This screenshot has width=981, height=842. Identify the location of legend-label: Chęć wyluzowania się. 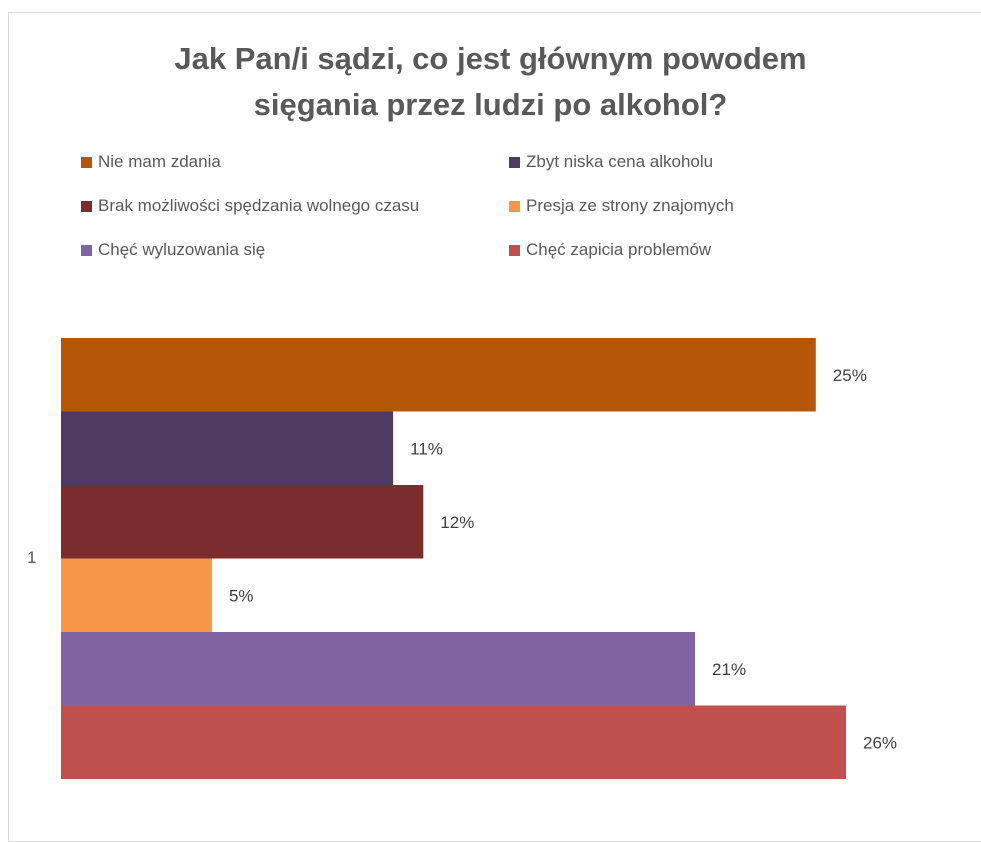
(182, 249).